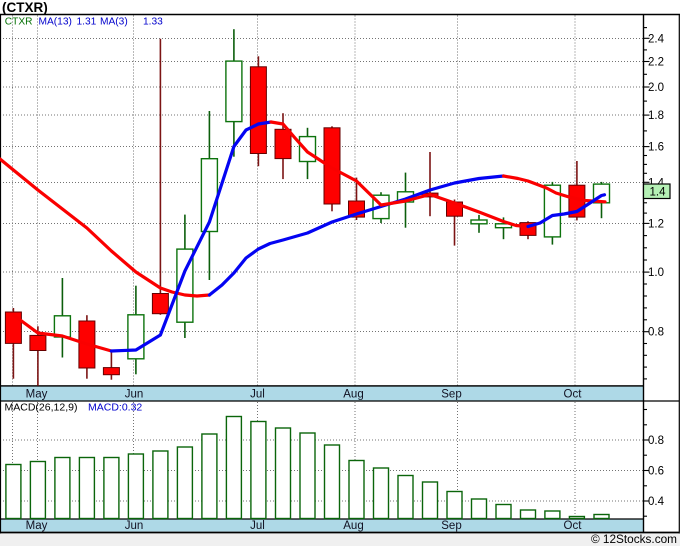 The height and width of the screenshot is (546, 680). What do you see at coordinates (656, 273) in the screenshot?
I see `svg-text: 1.0` at bounding box center [656, 273].